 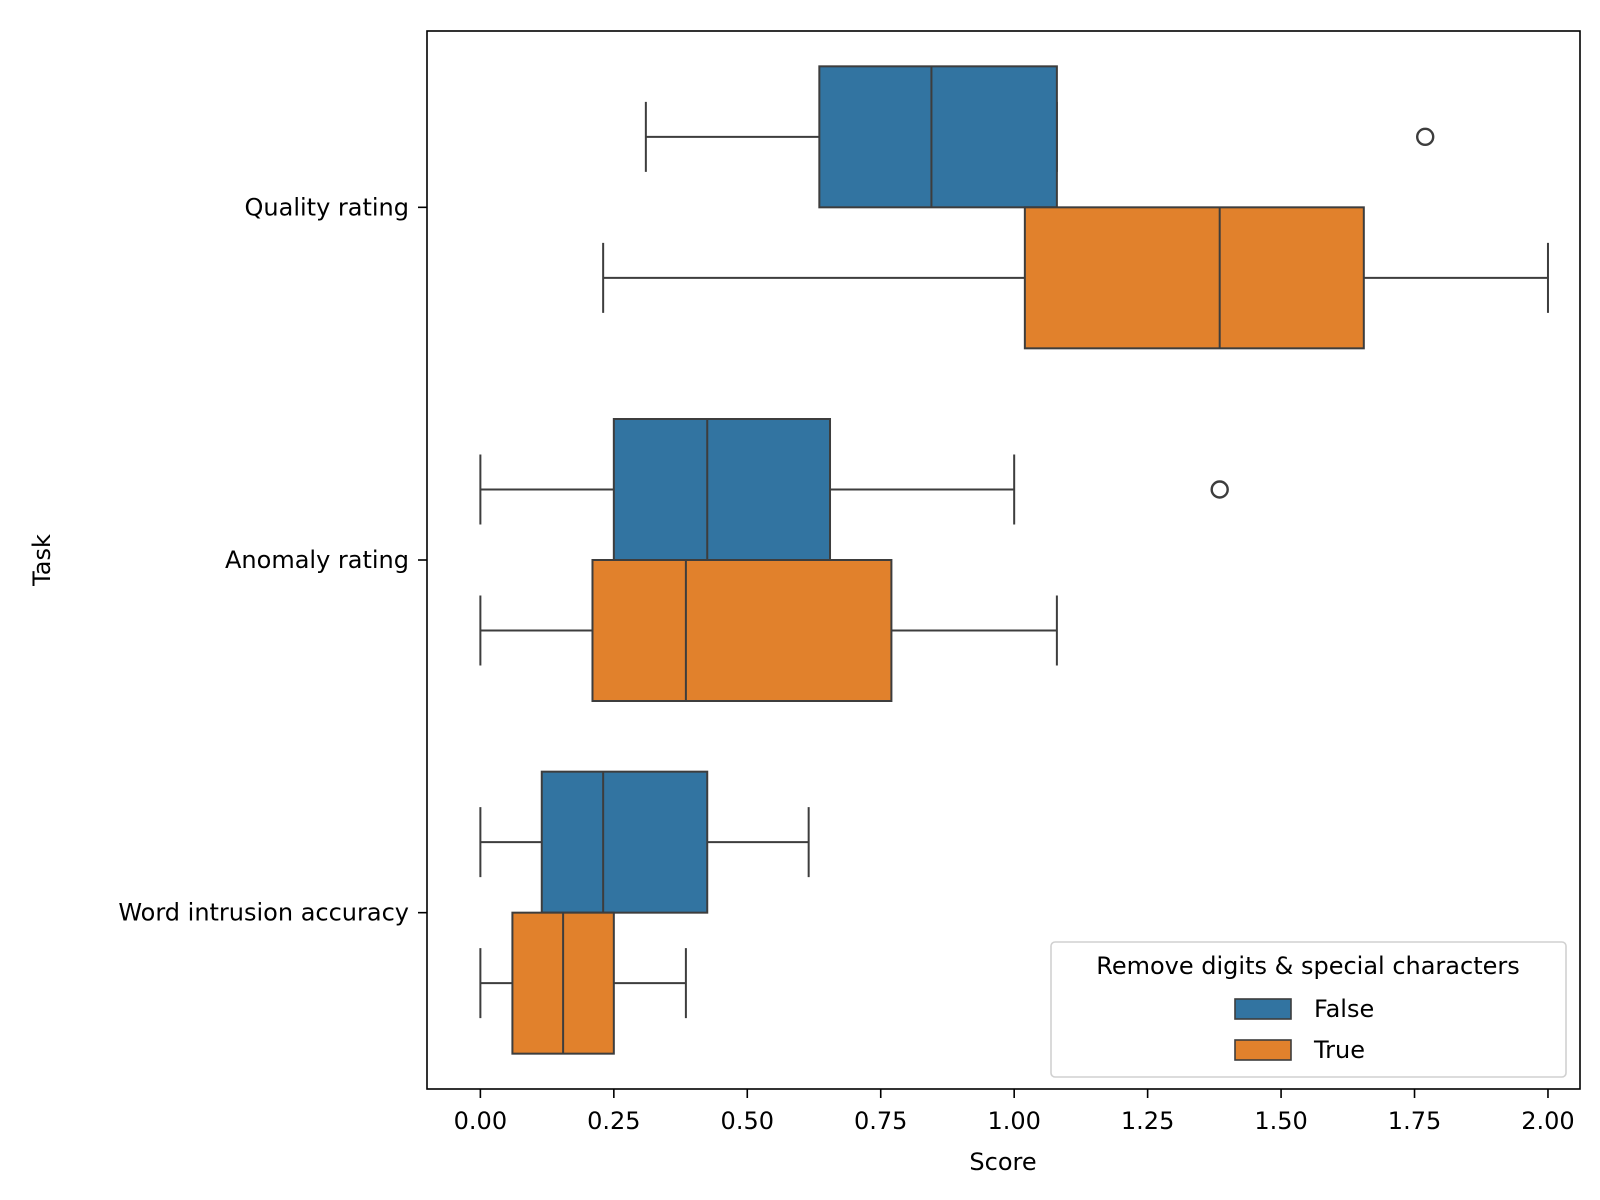 I want to click on box-quality-rating-false, so click(x=1039, y=137).